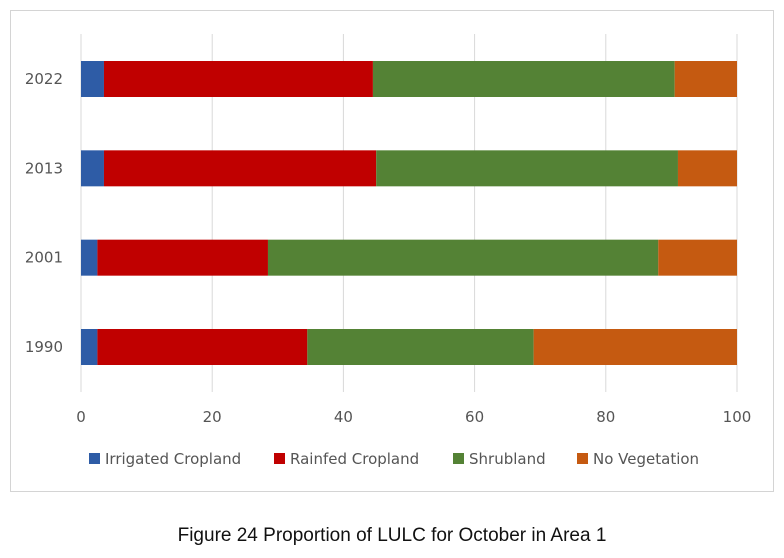 This screenshot has width=784, height=558. I want to click on x-tick-label: 100, so click(737, 417).